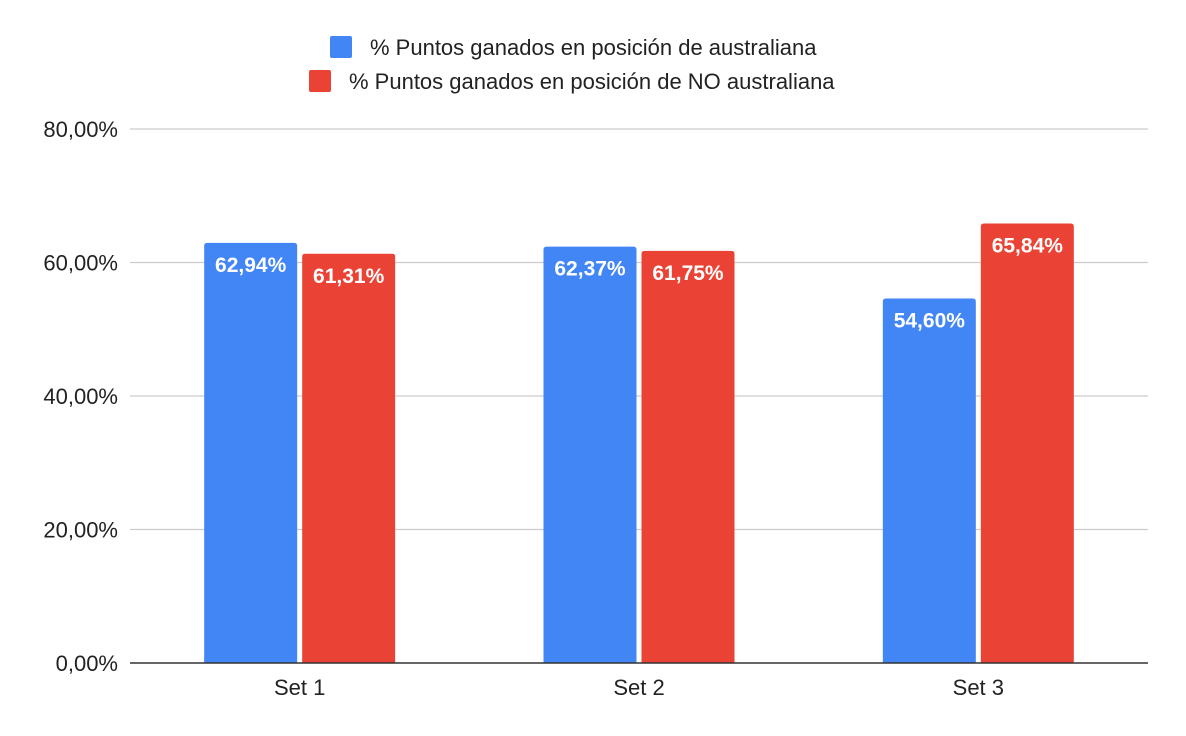 This screenshot has width=1186, height=736. What do you see at coordinates (299, 687) in the screenshot?
I see `x-tick-label: Set 1` at bounding box center [299, 687].